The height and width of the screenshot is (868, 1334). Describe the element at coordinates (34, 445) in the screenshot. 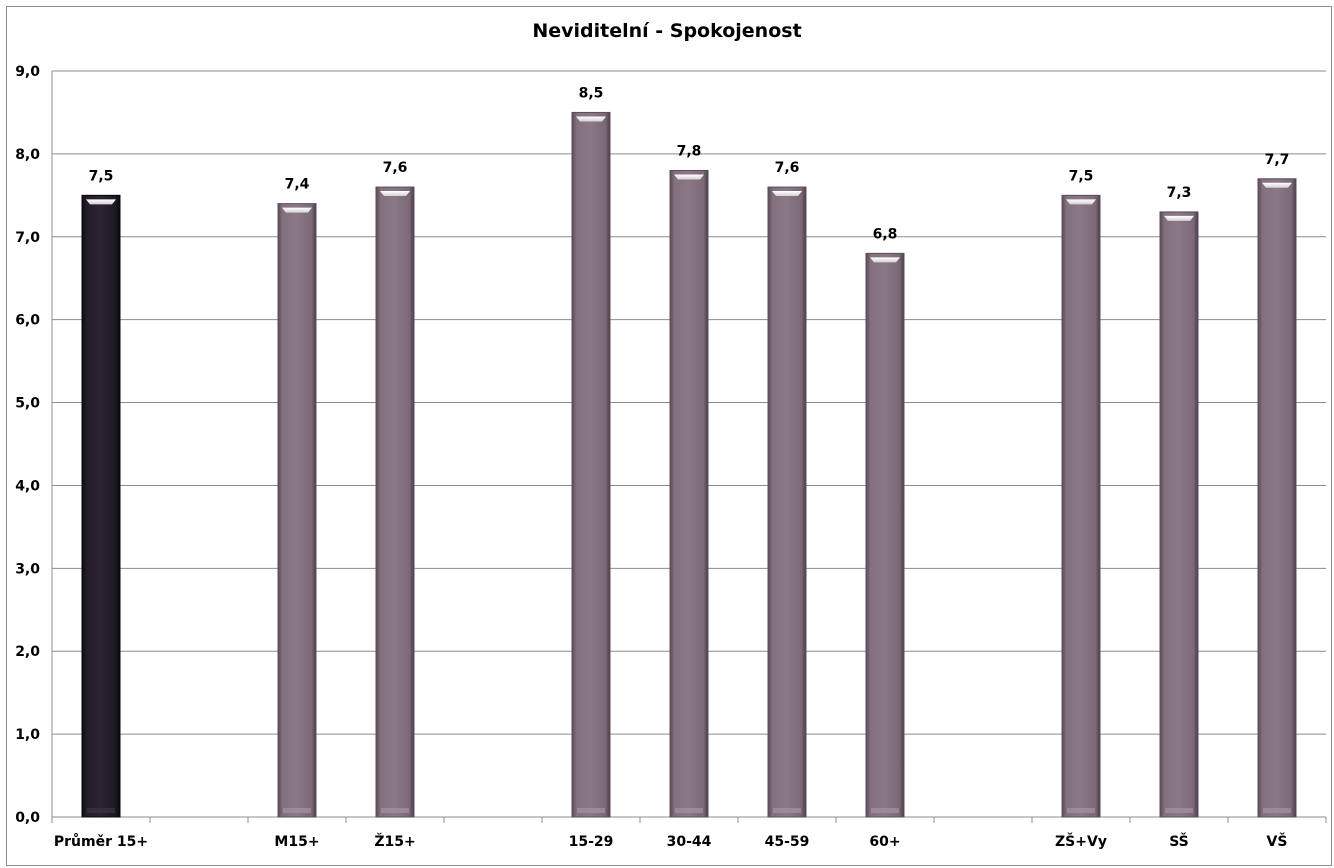

I see `y-axis: 0,0 1,0 2,0 3,0 4,0 5,0 6,0 7,0 8,0 9,0` at that location.